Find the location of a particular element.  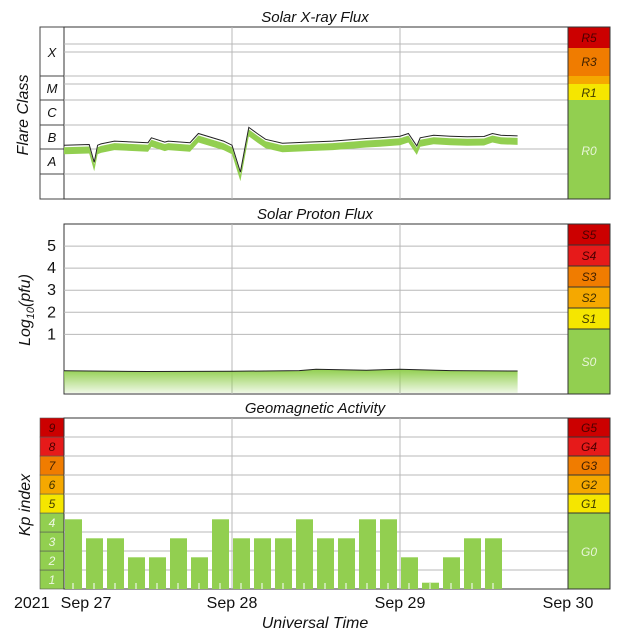

g4-band is located at coordinates (589, 446).